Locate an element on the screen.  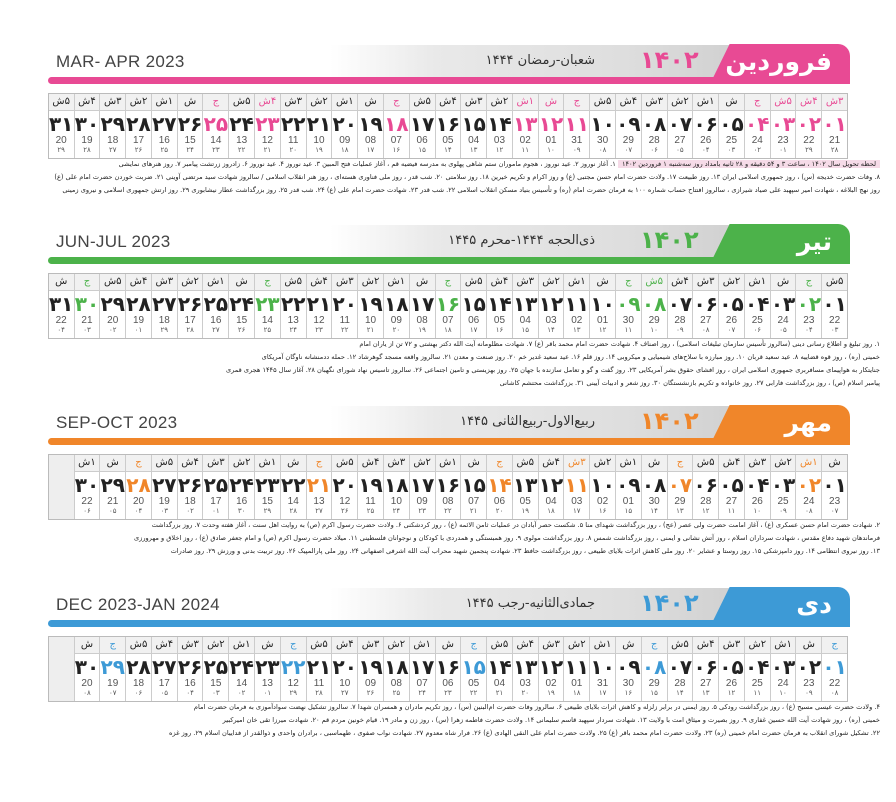
day-cell: ش ۱۹ 08 ۱۷ is located at coordinates (370, 126).